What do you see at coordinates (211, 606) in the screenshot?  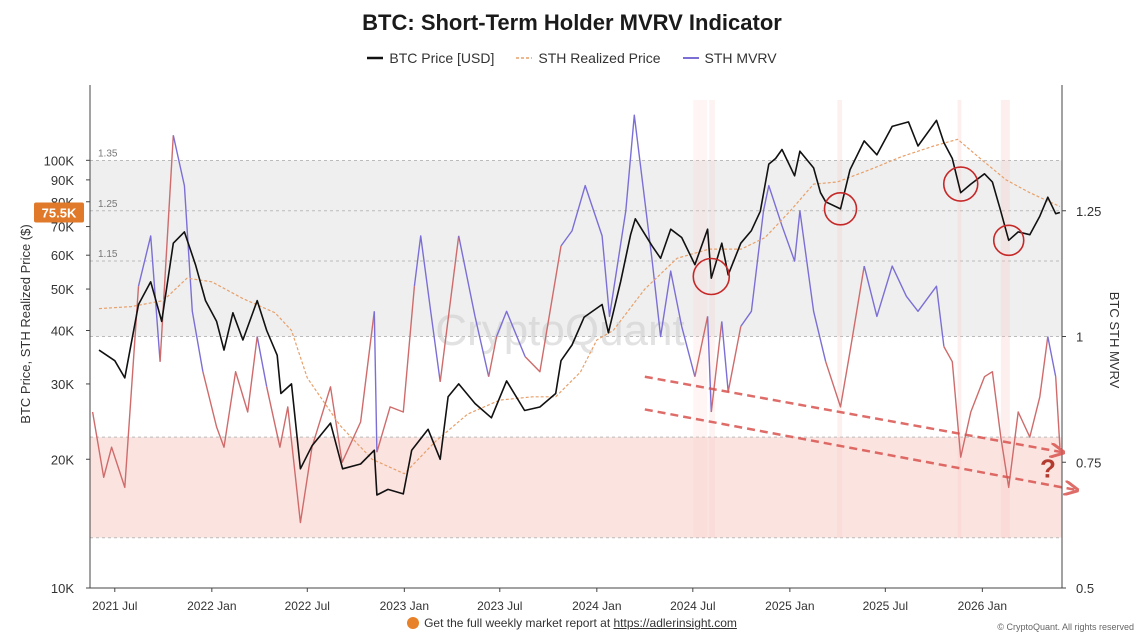 I see `x-tick-label: 2022 Jan` at bounding box center [211, 606].